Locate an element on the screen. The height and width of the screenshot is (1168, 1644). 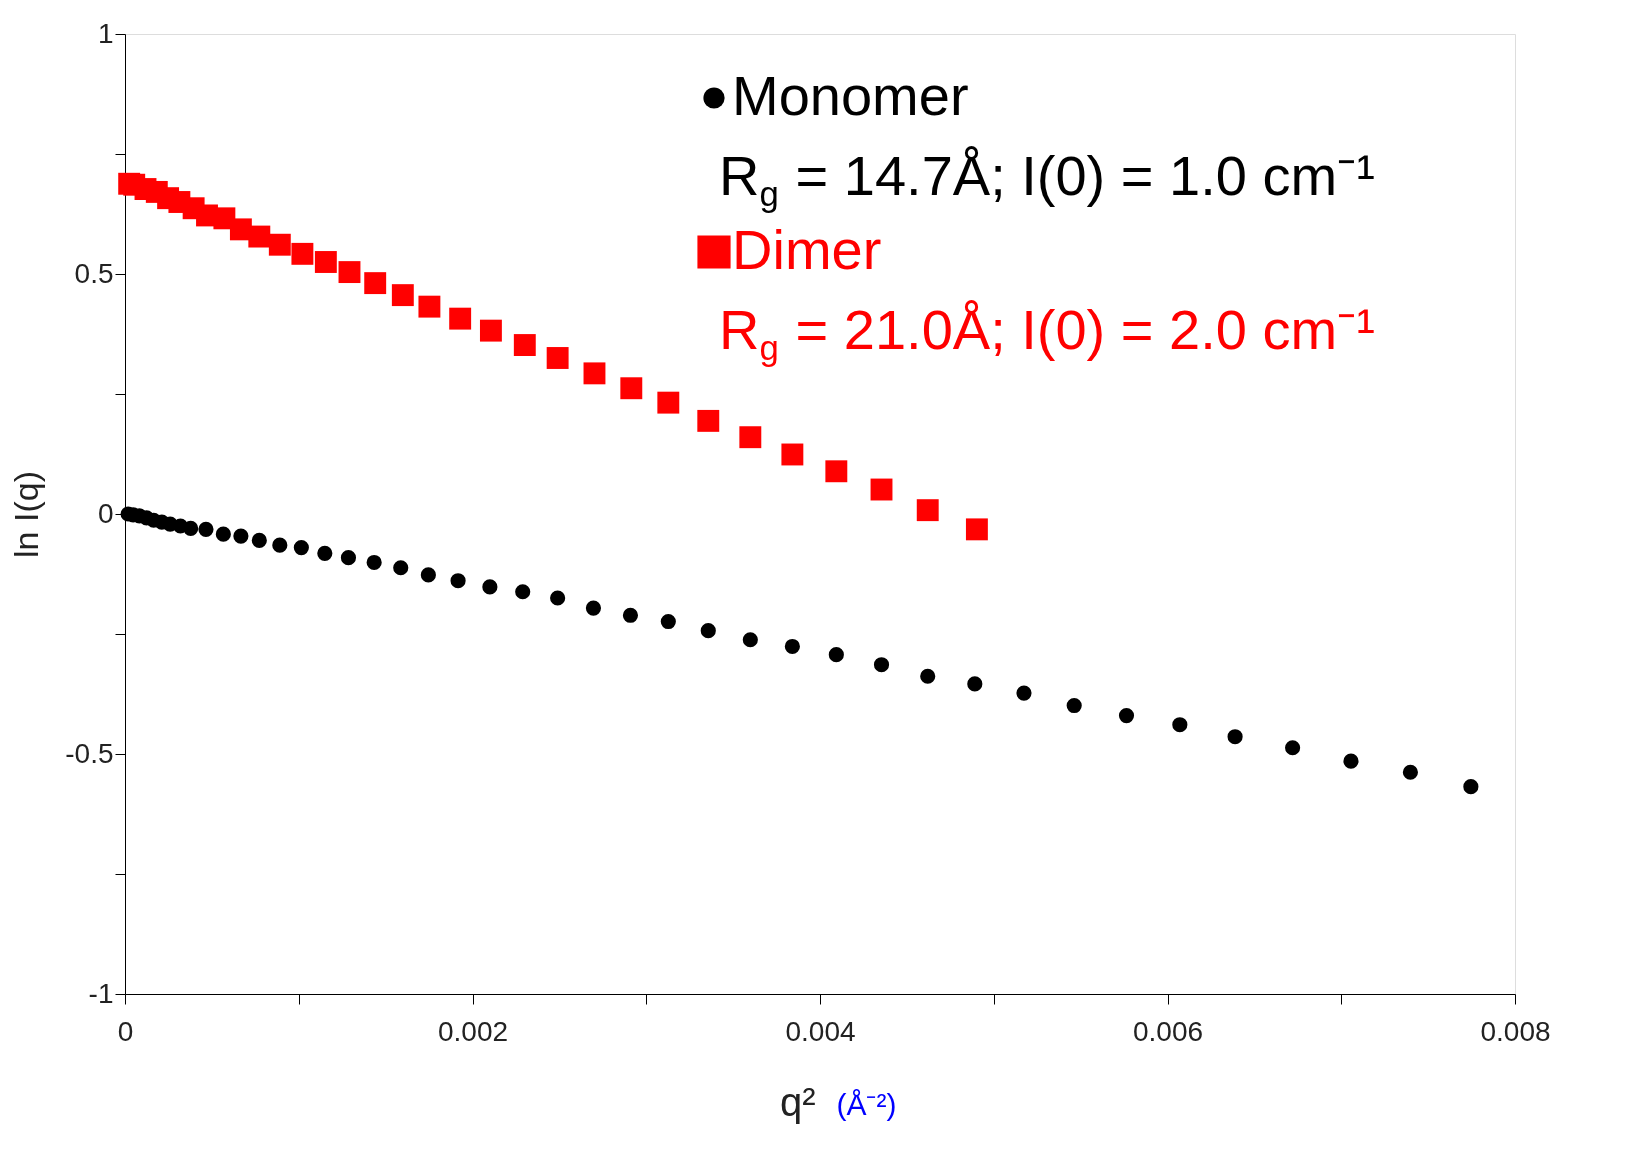
x-tick-label: 0.002 is located at coordinates (473, 1031).